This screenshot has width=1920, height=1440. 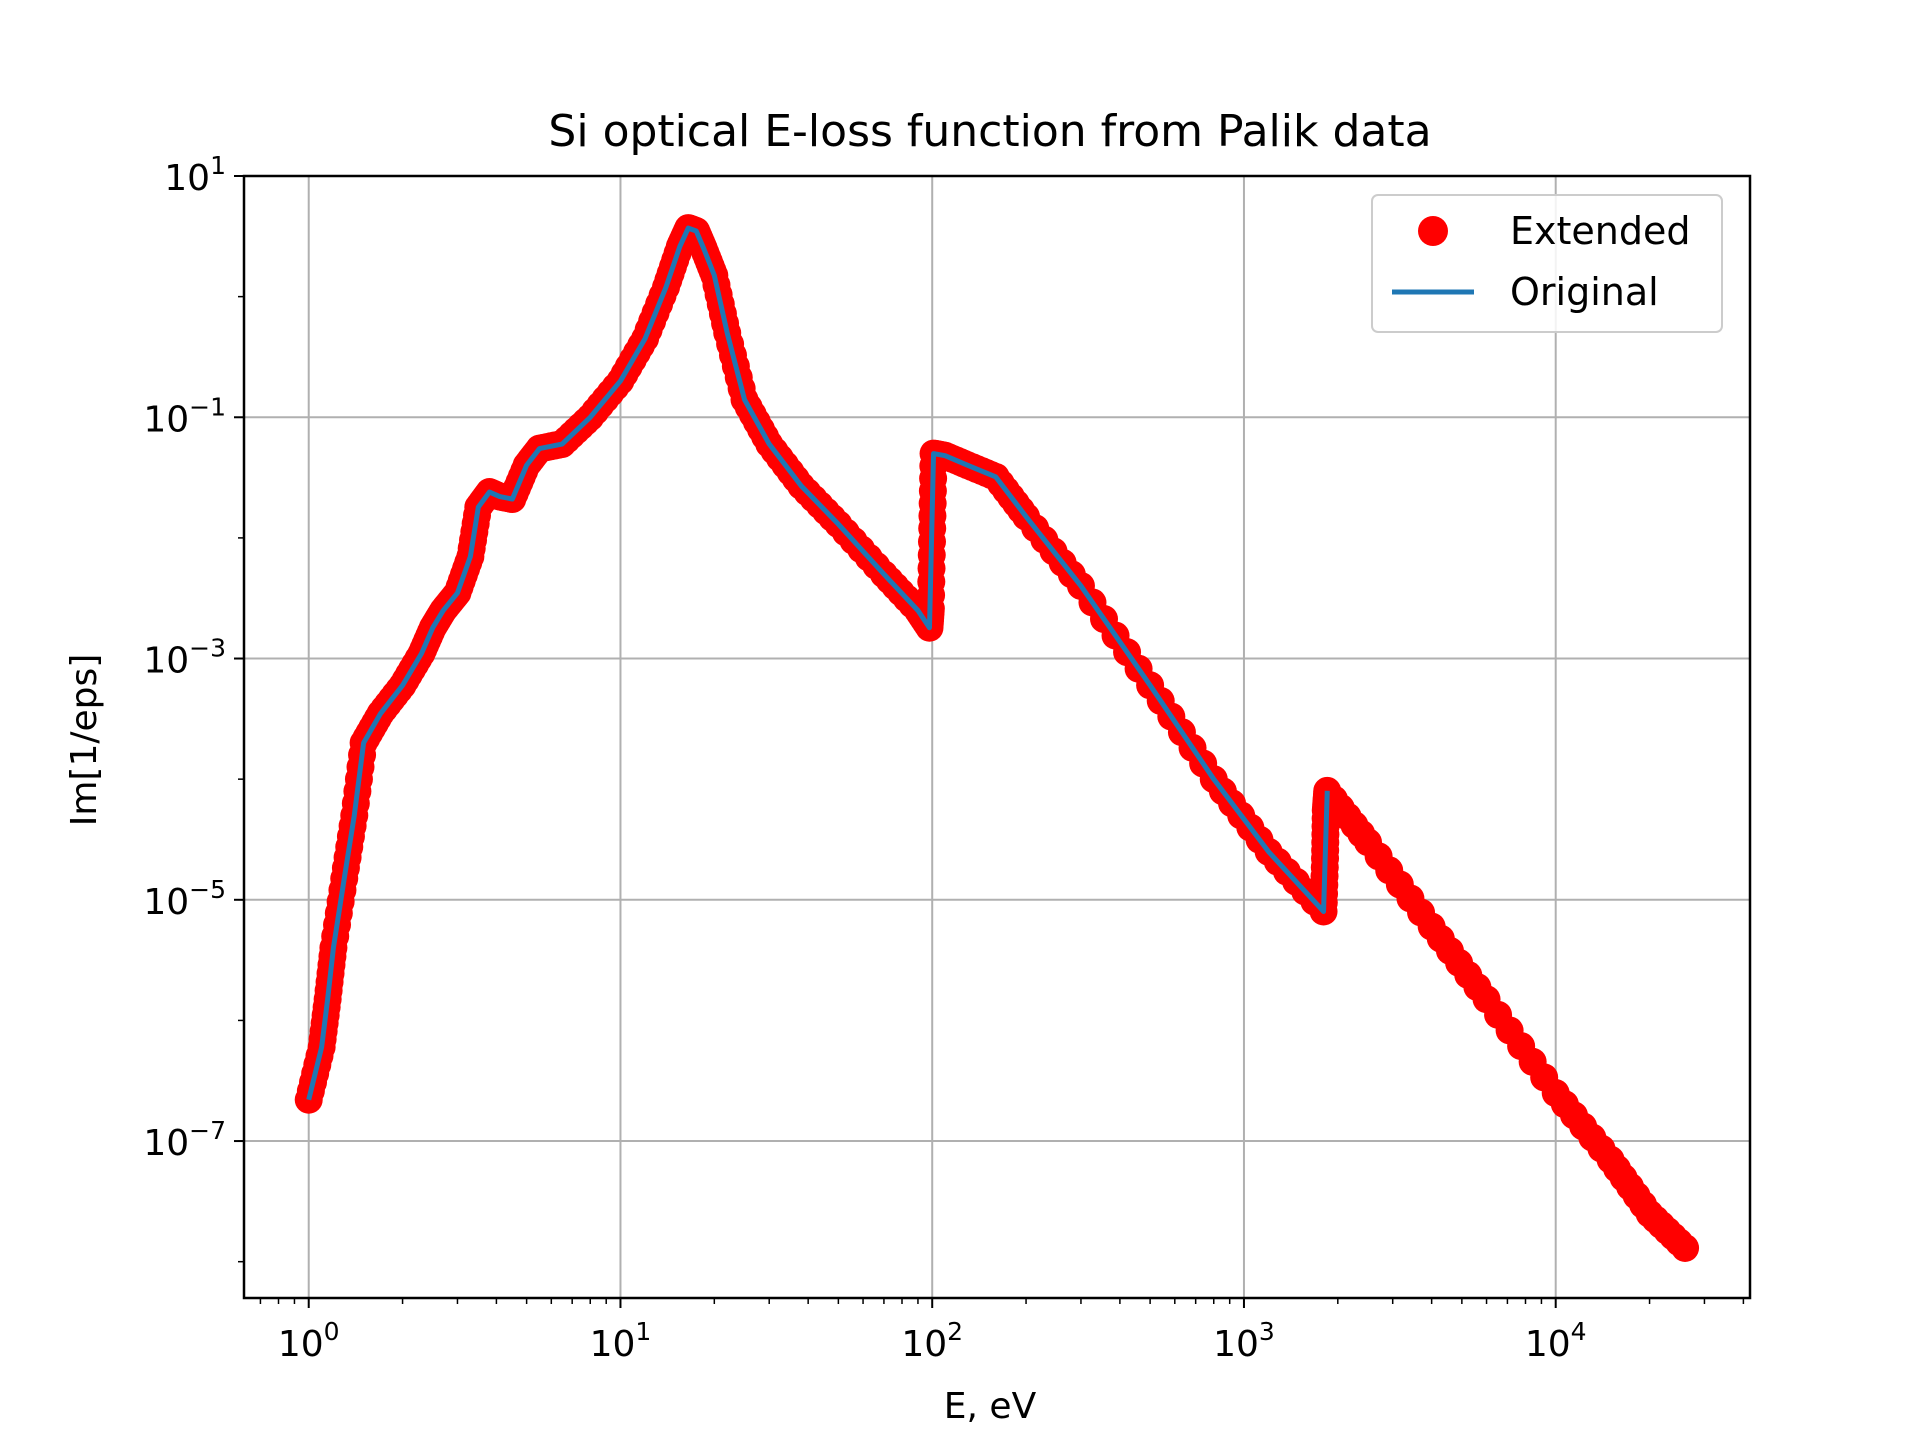 What do you see at coordinates (309, 1341) in the screenshot?
I see `x-tick-label: 10⁰` at bounding box center [309, 1341].